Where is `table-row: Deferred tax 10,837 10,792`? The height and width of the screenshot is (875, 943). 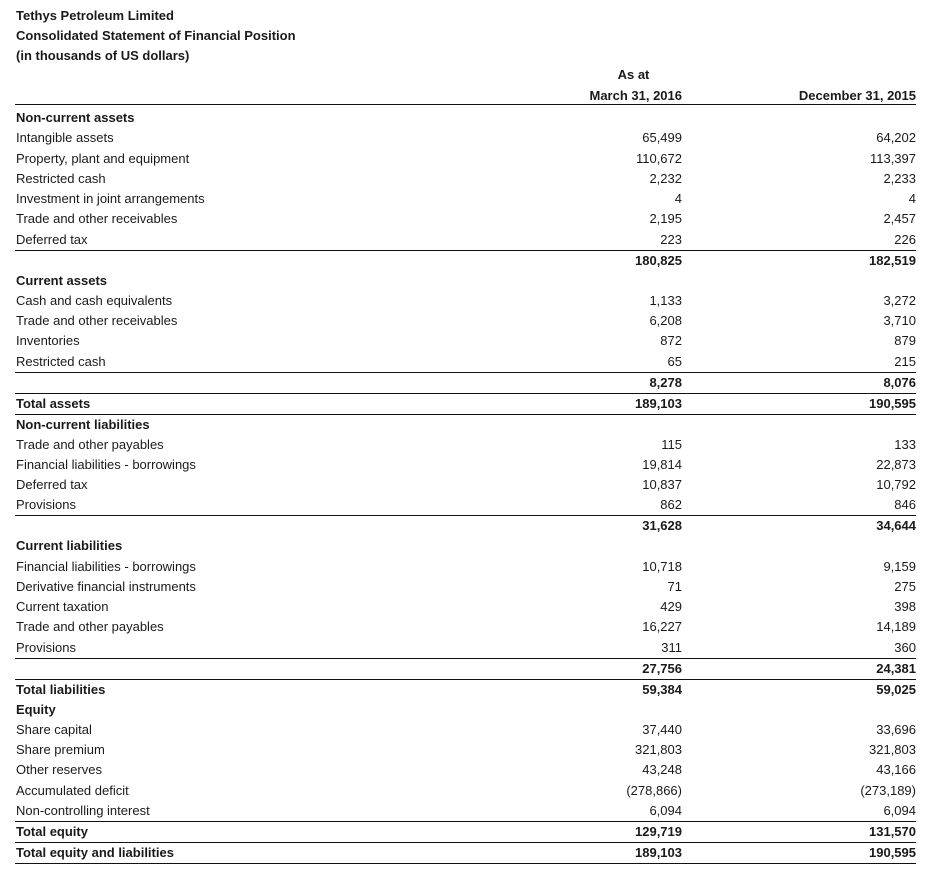 table-row: Deferred tax 10,837 10,792 is located at coordinates (465, 485).